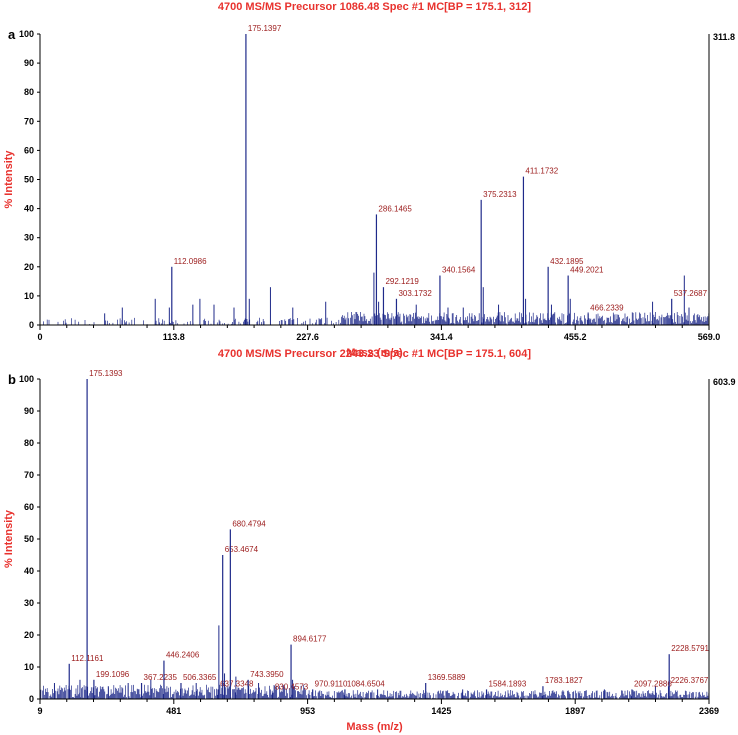 This screenshot has height=735, width=738. What do you see at coordinates (447, 677) in the screenshot?
I see `peak-label: 1369.5889` at bounding box center [447, 677].